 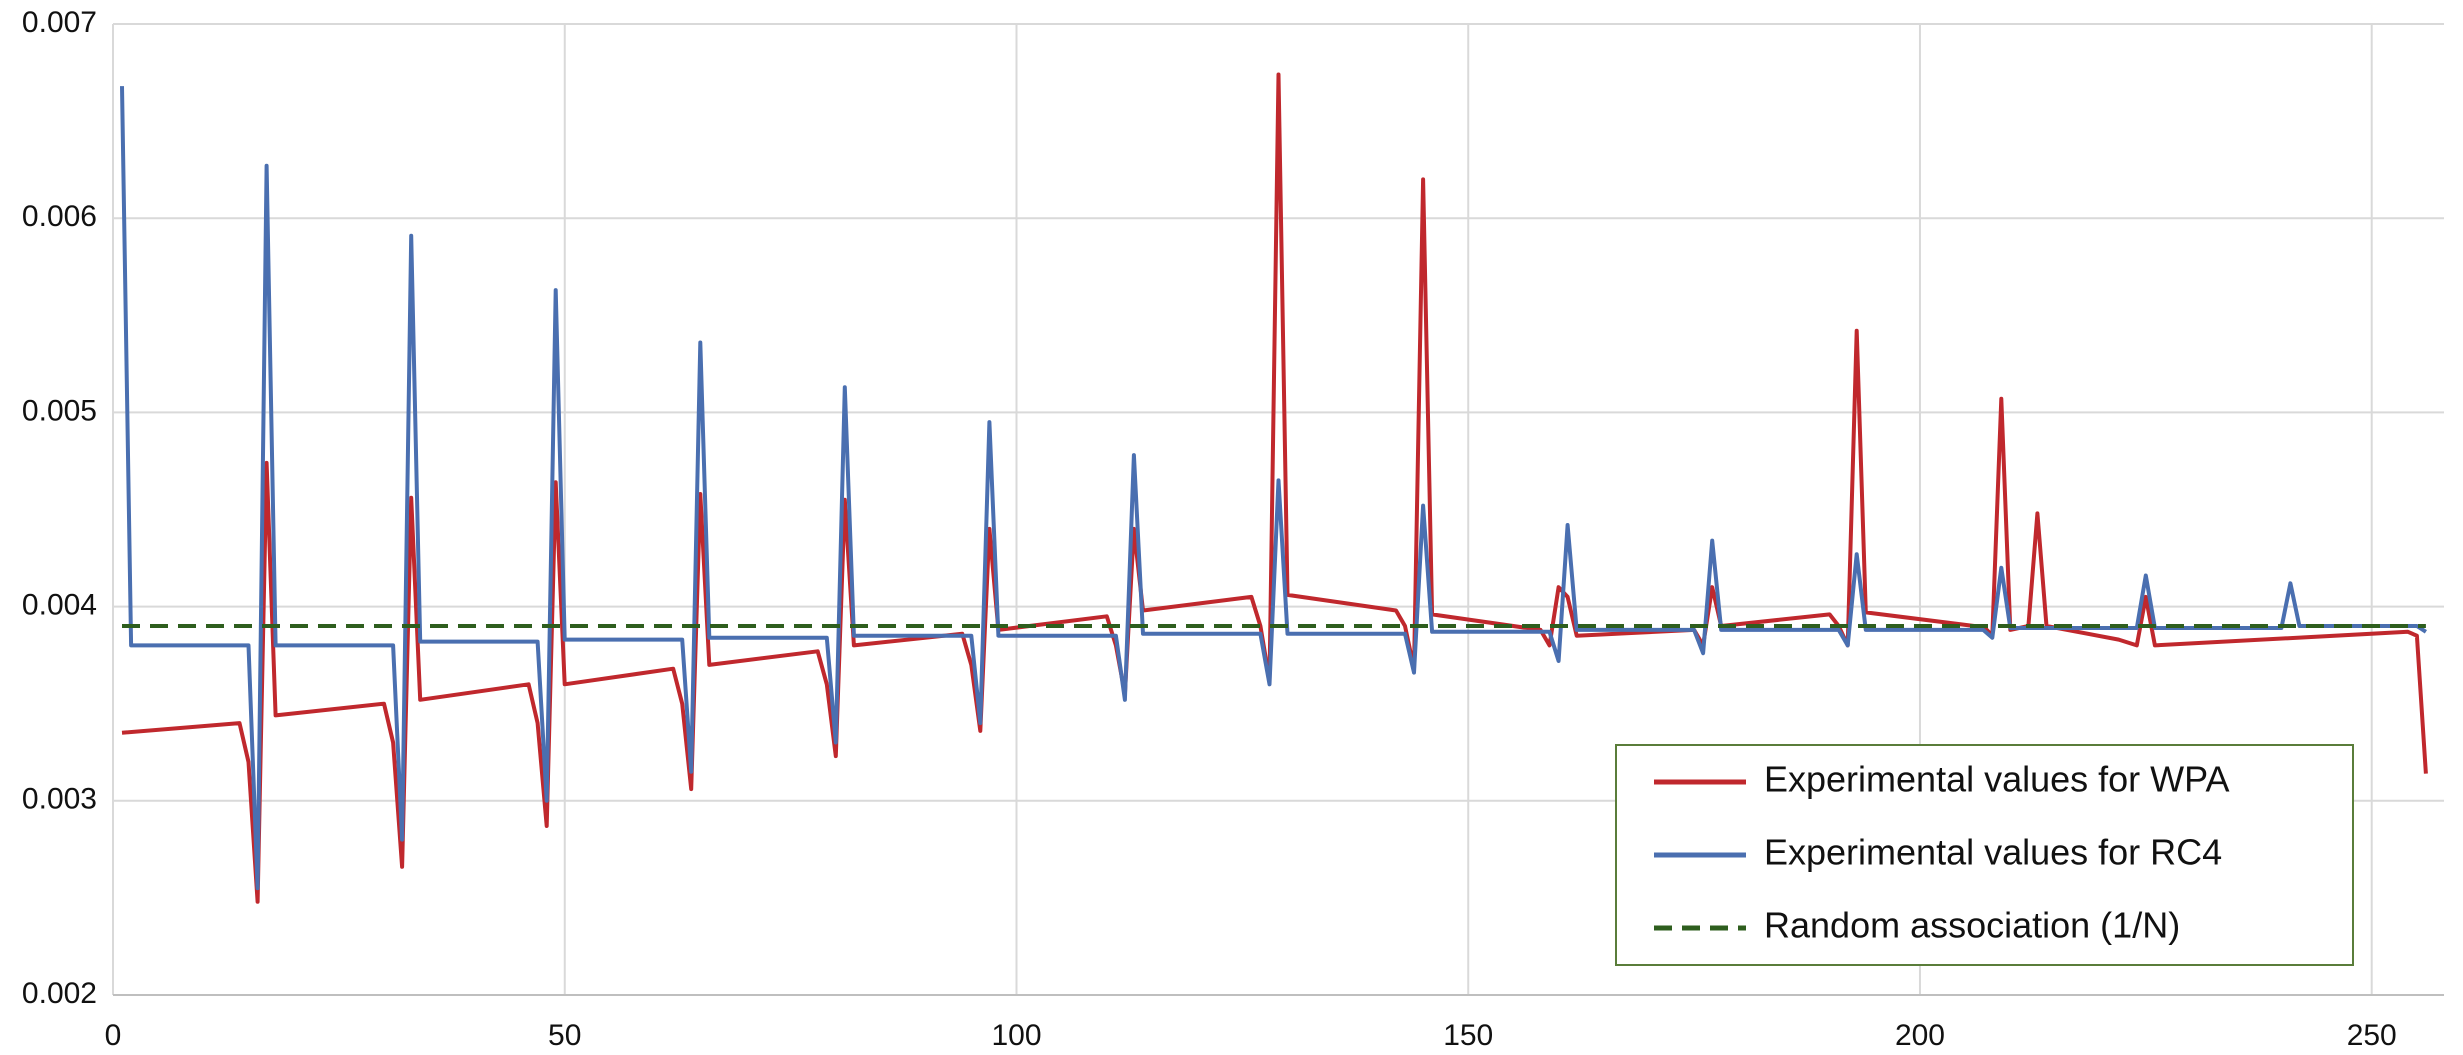 I want to click on y-tick-label: 0.003, so click(x=59, y=799).